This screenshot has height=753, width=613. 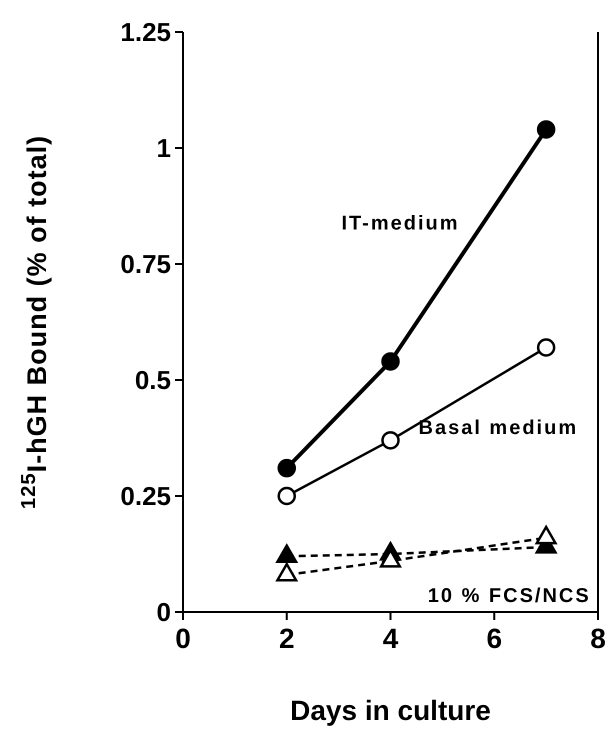 What do you see at coordinates (286, 638) in the screenshot?
I see `x-tick-label: 2` at bounding box center [286, 638].